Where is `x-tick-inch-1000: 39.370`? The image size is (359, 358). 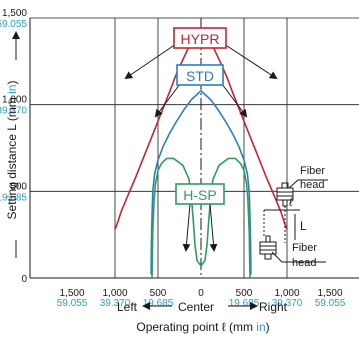
x-tick-inch-1000: 39.370 is located at coordinates (287, 303).